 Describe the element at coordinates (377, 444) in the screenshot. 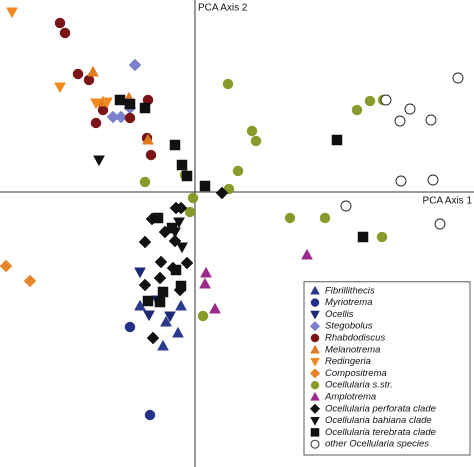

I see `legend-label: other Ocellularia species` at that location.